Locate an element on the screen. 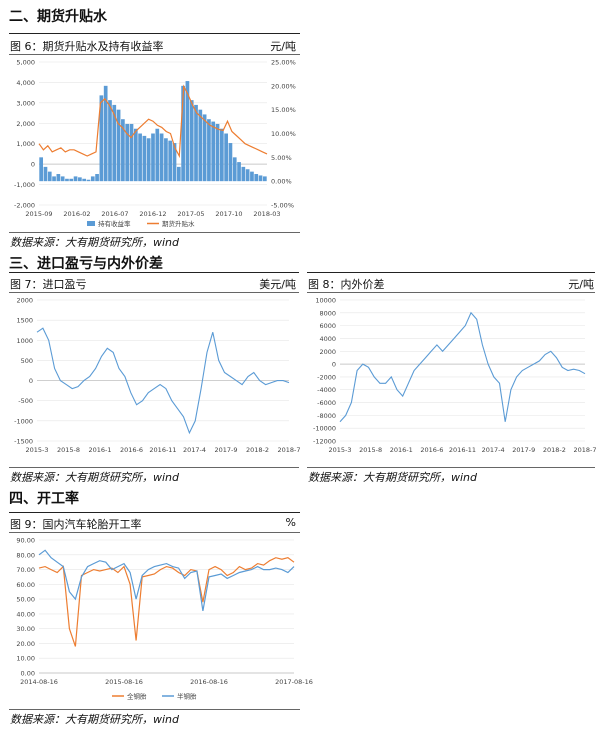 This screenshot has height=739, width=607. legend-label: 全钢胎 is located at coordinates (137, 696).